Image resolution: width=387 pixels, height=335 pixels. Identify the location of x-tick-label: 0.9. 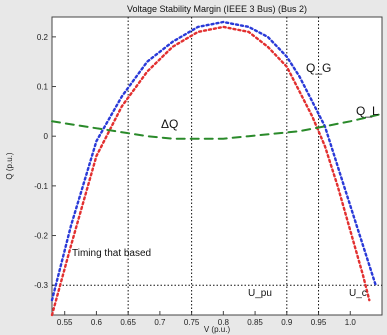
(287, 322).